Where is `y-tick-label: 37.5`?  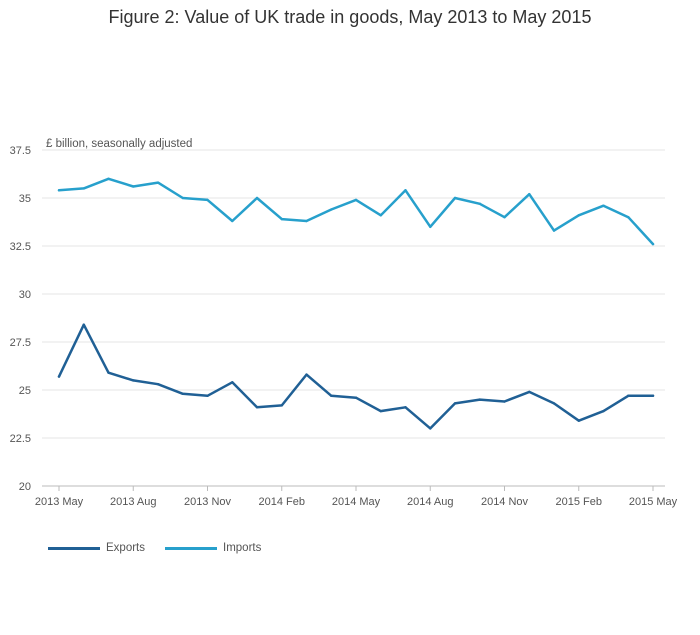 y-tick-label: 37.5 is located at coordinates (20, 151).